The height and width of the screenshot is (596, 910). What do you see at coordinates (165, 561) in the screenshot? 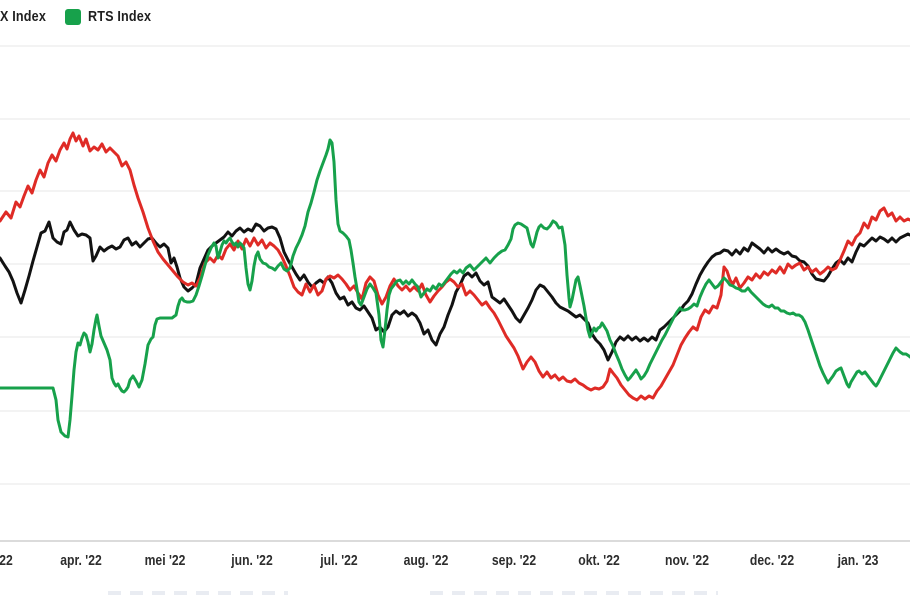
I see `x-tick-label: mei '22` at bounding box center [165, 561].